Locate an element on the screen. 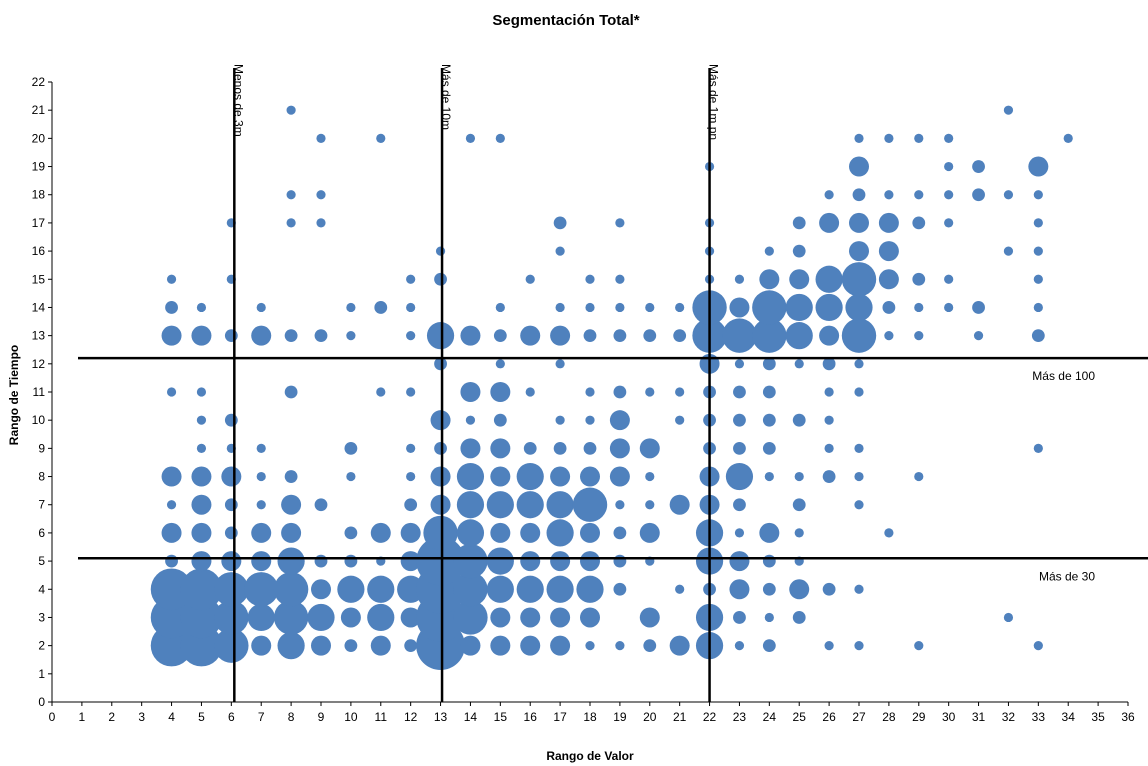 The image size is (1148, 766). x-tick-label: 34 is located at coordinates (1069, 717).